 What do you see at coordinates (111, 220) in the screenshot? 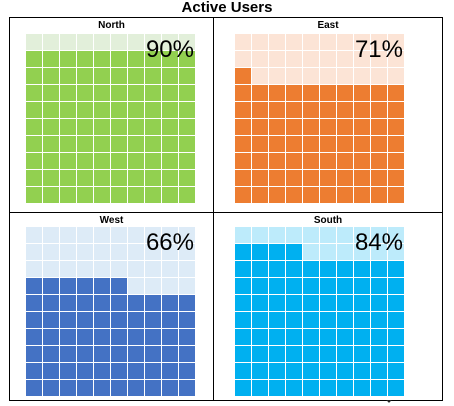
I see `panel-title-west: West` at bounding box center [111, 220].